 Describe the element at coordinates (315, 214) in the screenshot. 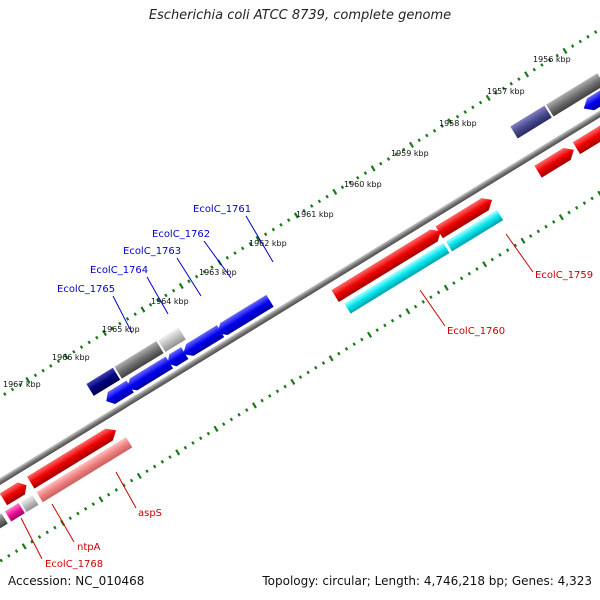

I see `tick-label: 1961 kbp` at that location.